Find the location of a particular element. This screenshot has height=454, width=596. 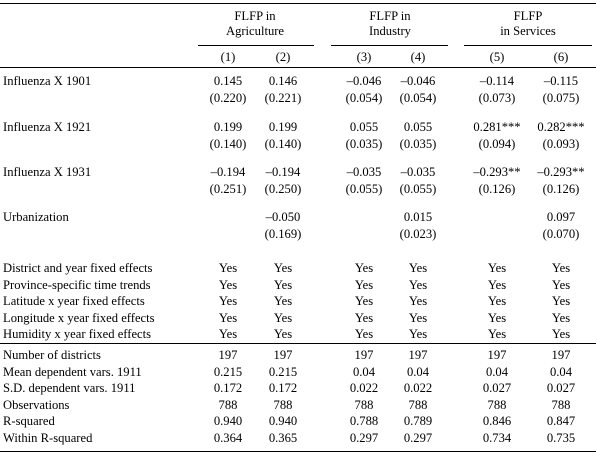

row-label: Mean dependent vars. 1911 is located at coordinates (72, 371).